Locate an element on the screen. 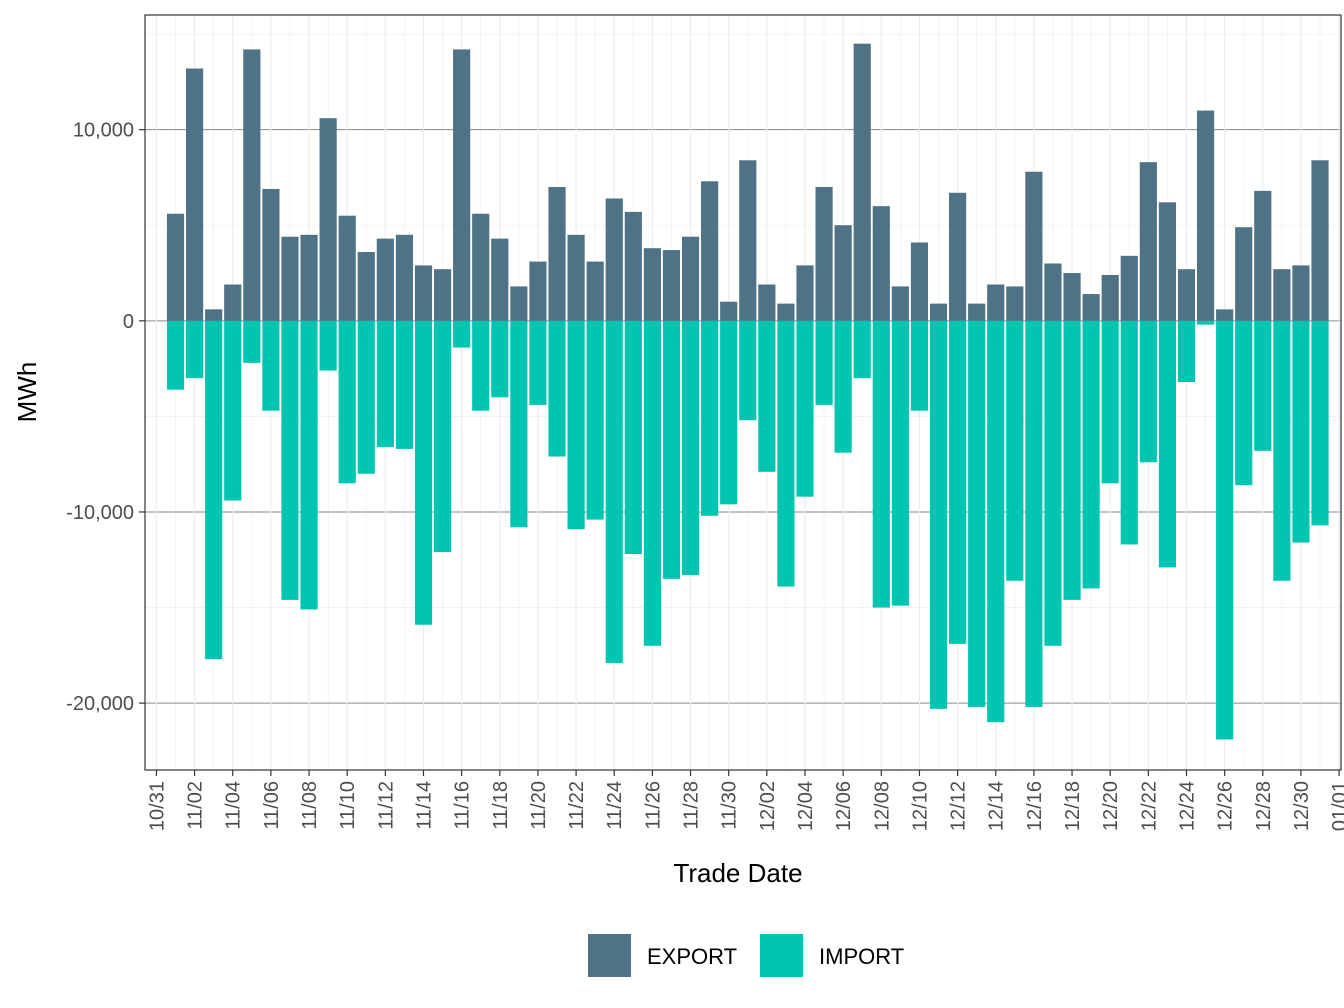 The image size is (1344, 1008). x-tick-label: 11/18 is located at coordinates (501, 805).